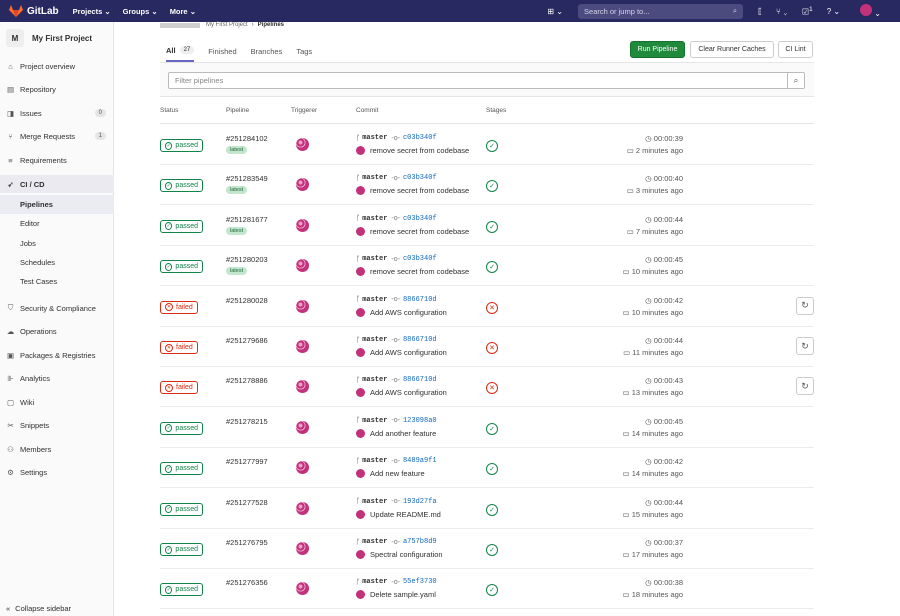 The image size is (900, 616). What do you see at coordinates (419, 542) in the screenshot?
I see `commit-sha-link: a757b8d9` at bounding box center [419, 542].